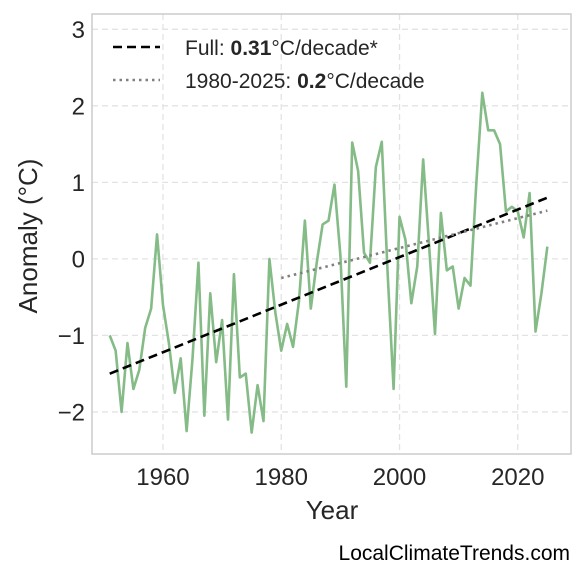  I want to click on y-tick-label: 2, so click(78, 106).